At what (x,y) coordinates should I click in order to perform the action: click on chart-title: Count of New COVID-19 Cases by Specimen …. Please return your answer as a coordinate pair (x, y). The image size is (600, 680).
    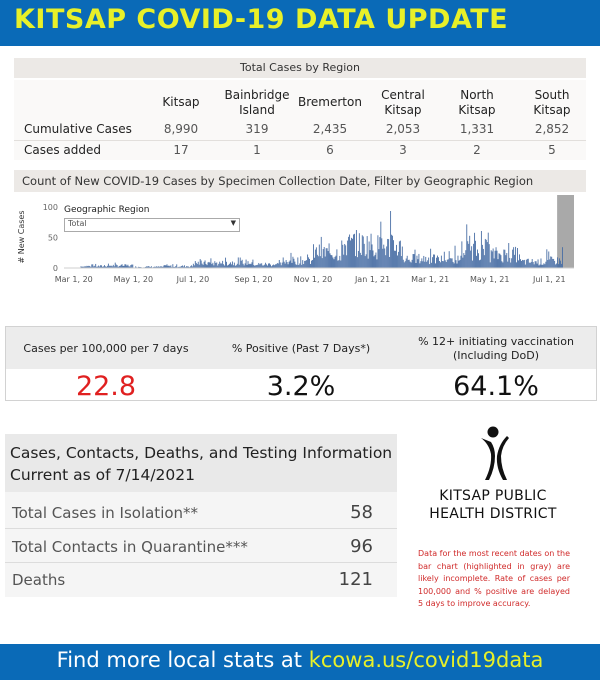
    Looking at the image, I should click on (278, 181).